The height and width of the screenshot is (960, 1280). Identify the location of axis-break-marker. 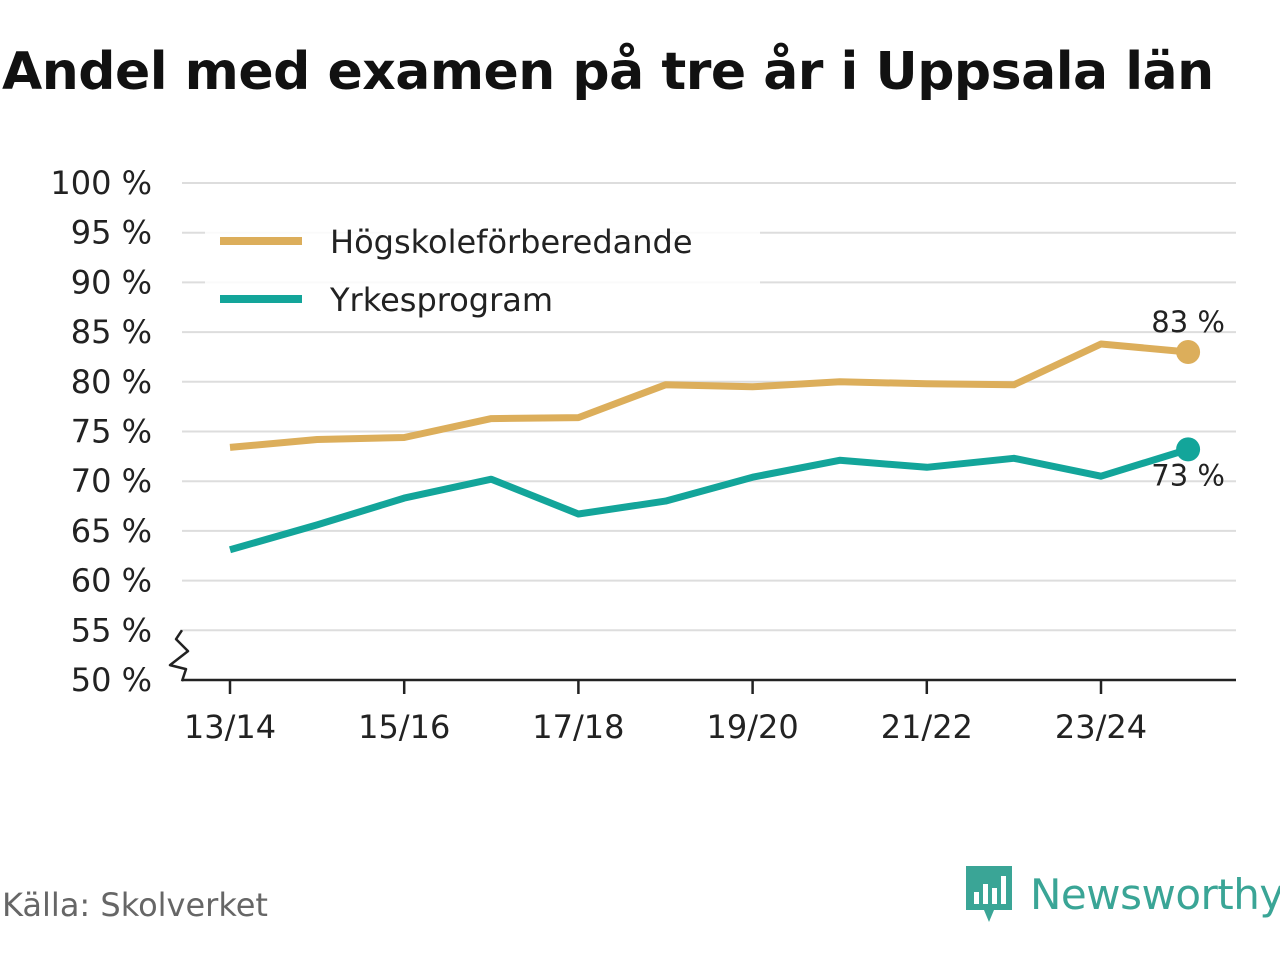
(179, 655).